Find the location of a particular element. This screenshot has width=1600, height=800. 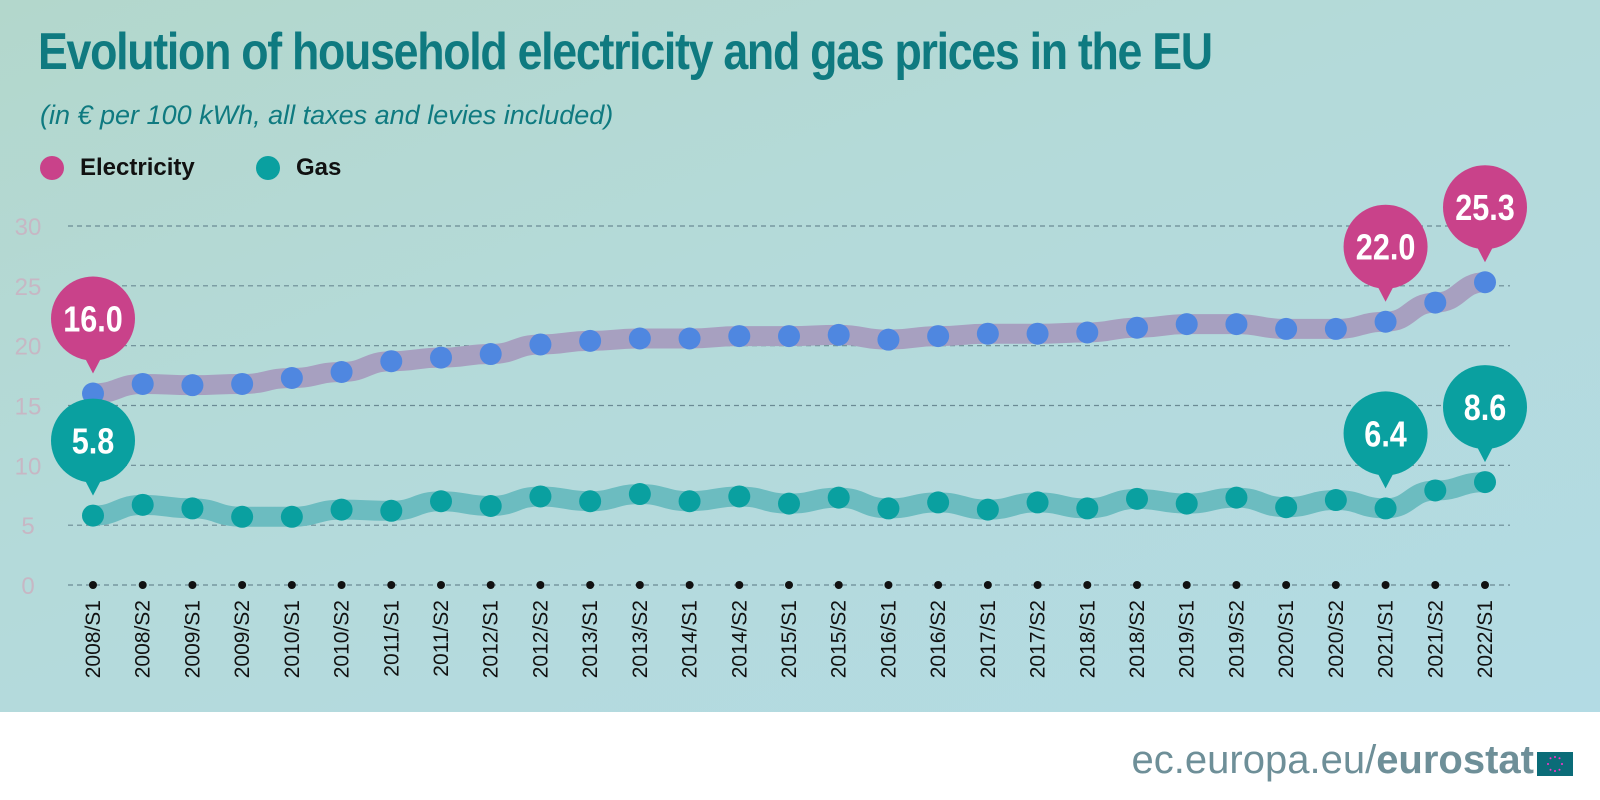

x-tick-label: 2017/S2 is located at coordinates (1038, 639).